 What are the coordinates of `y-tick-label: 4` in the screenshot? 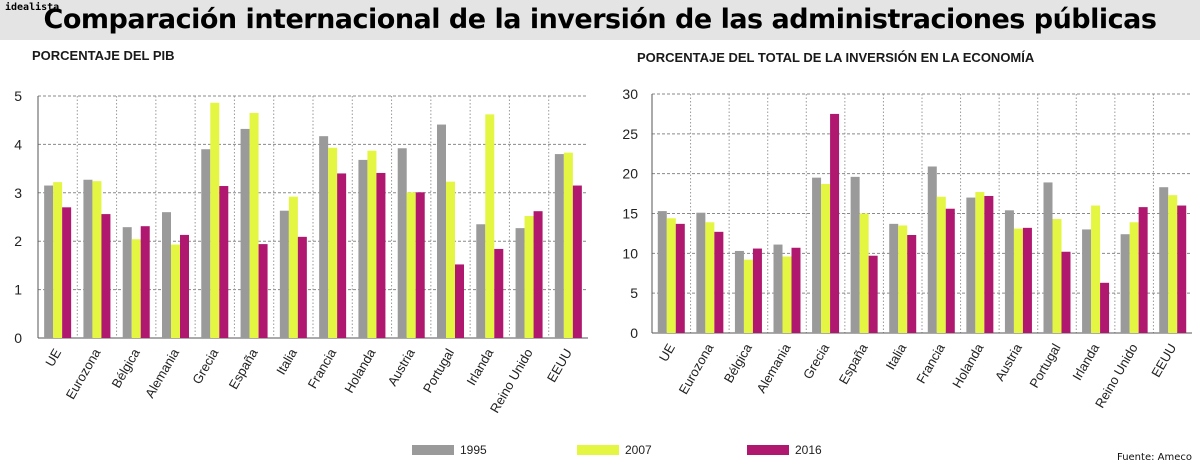 It's located at (18, 144).